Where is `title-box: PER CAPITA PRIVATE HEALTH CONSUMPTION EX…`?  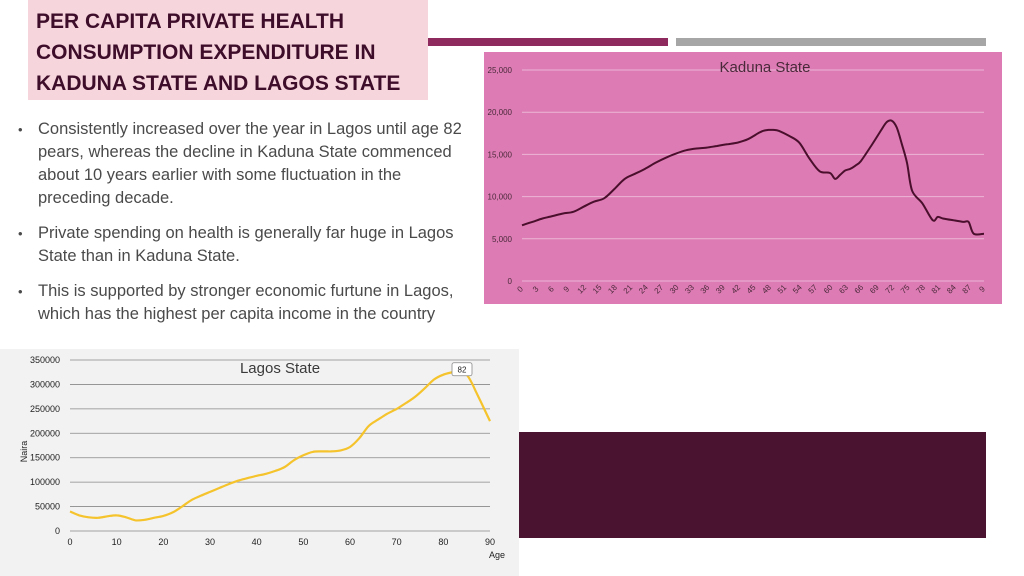
title-box: PER CAPITA PRIVATE HEALTH CONSUMPTION EX… is located at coordinates (228, 50).